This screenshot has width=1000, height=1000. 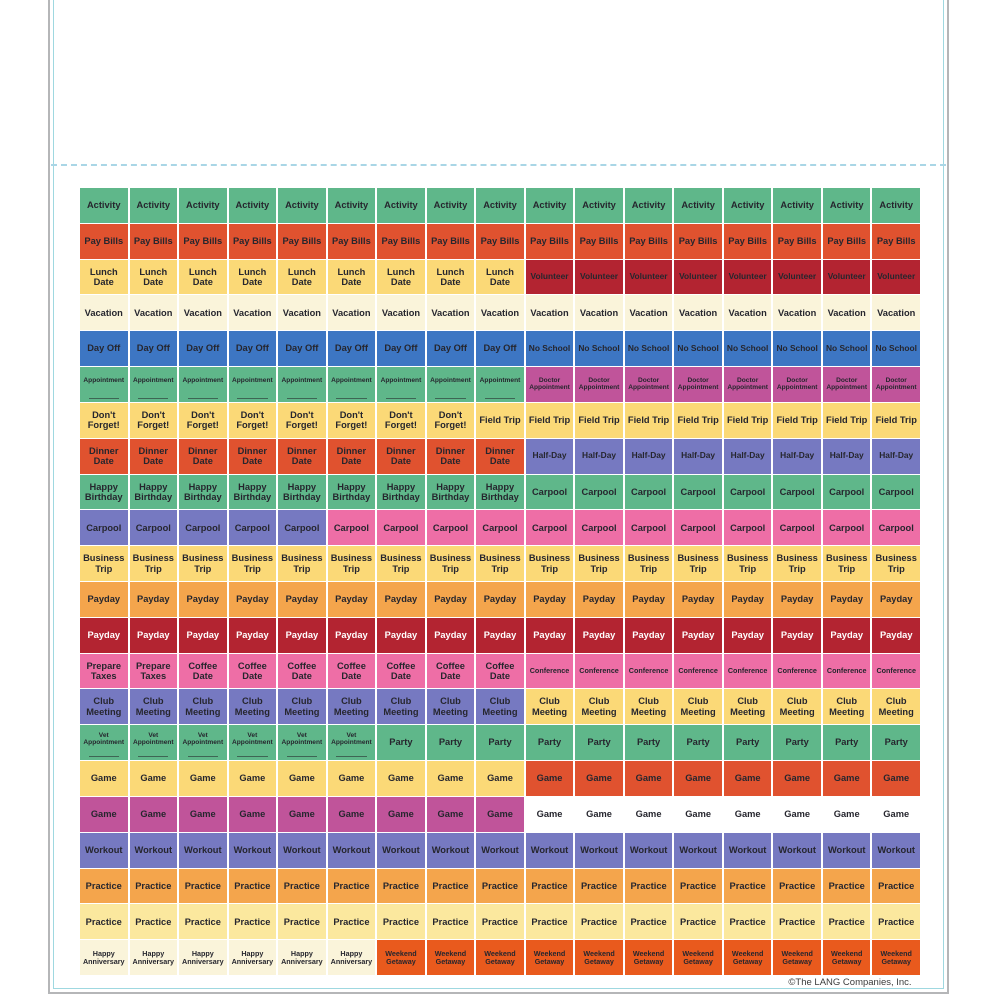 What do you see at coordinates (302, 277) in the screenshot?
I see `sticker-lunch-date: Lunch Date` at bounding box center [302, 277].